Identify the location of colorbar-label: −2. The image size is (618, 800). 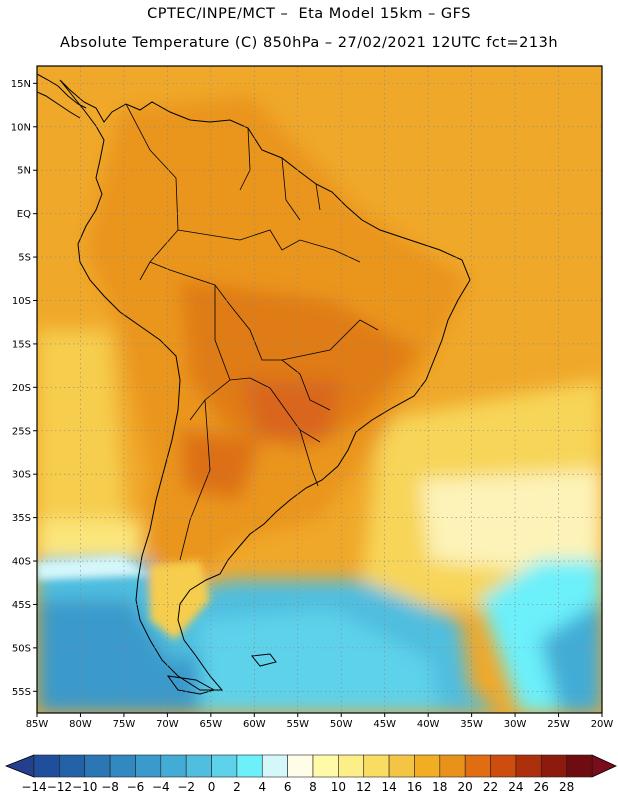
(186, 787).